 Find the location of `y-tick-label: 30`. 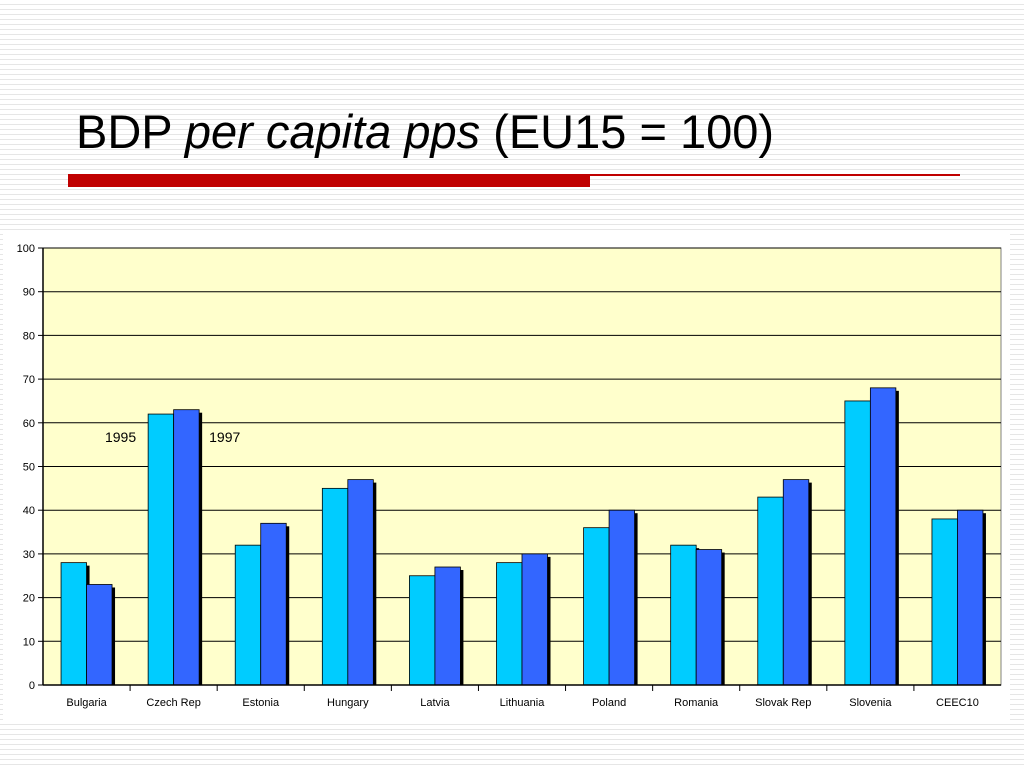

y-tick-label: 30 is located at coordinates (29, 555).